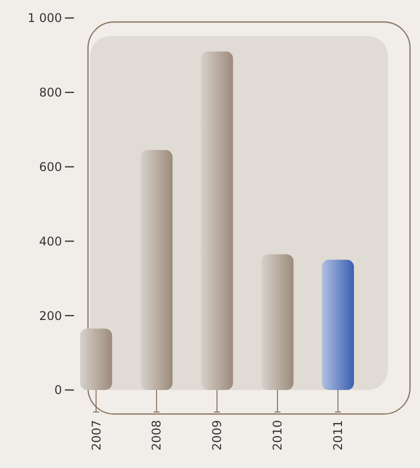 This screenshot has height=468, width=420. What do you see at coordinates (58, 390) in the screenshot?
I see `y-tick-label: 0` at bounding box center [58, 390].